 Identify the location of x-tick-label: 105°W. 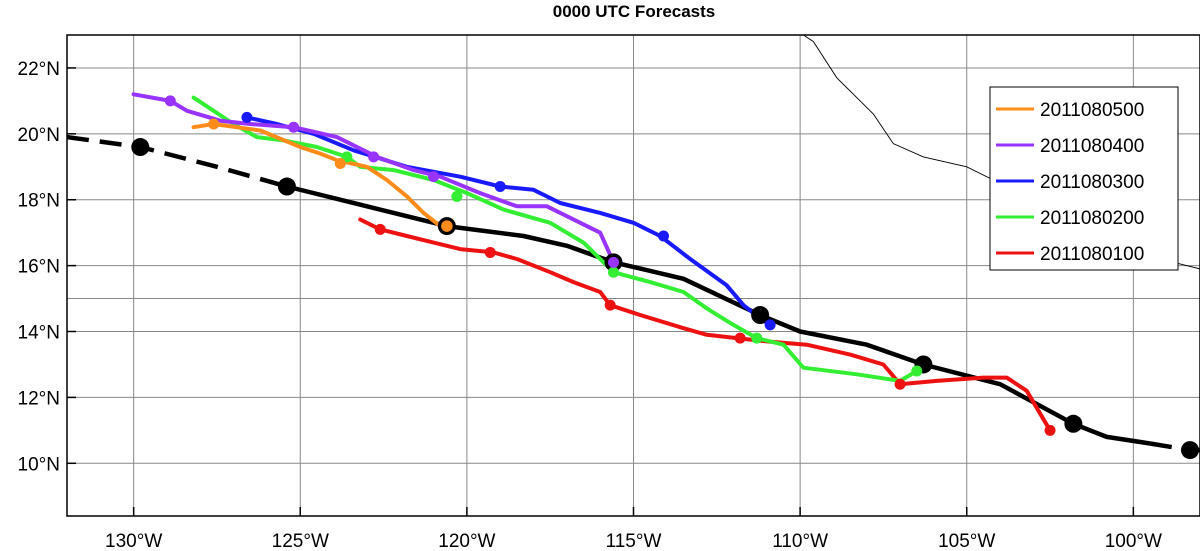
(966, 541).